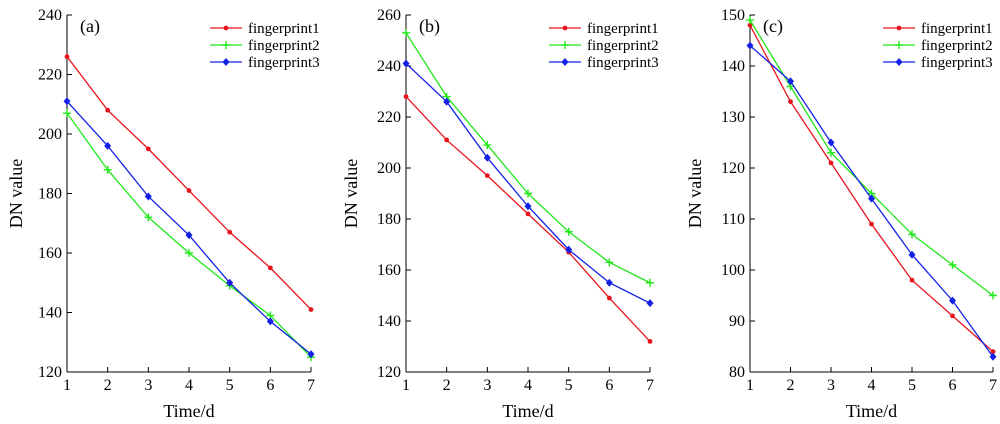 The width and height of the screenshot is (1000, 424). What do you see at coordinates (773, 26) in the screenshot?
I see `panel-label: (c)` at bounding box center [773, 26].